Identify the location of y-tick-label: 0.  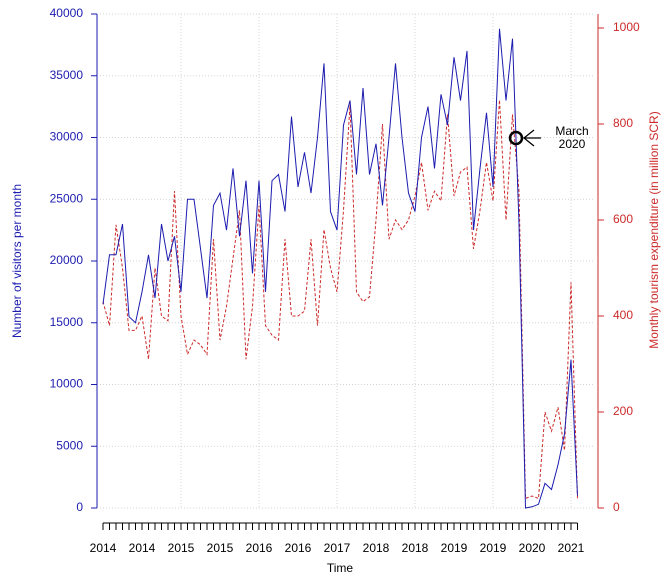
(79, 507).